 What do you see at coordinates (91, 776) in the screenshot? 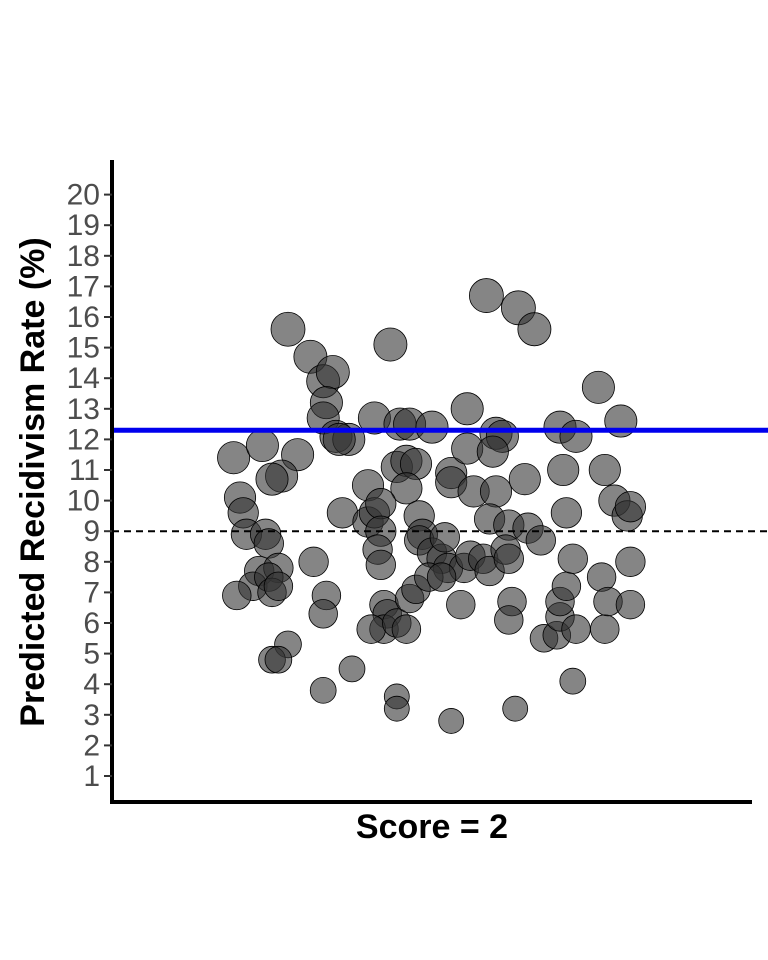
I see `y-tick-label: 1` at bounding box center [91, 776].